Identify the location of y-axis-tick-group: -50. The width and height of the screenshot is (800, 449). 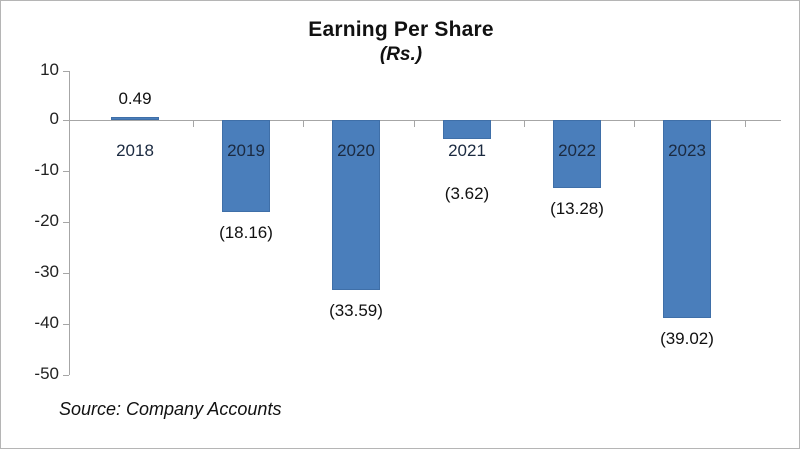
(54, 373).